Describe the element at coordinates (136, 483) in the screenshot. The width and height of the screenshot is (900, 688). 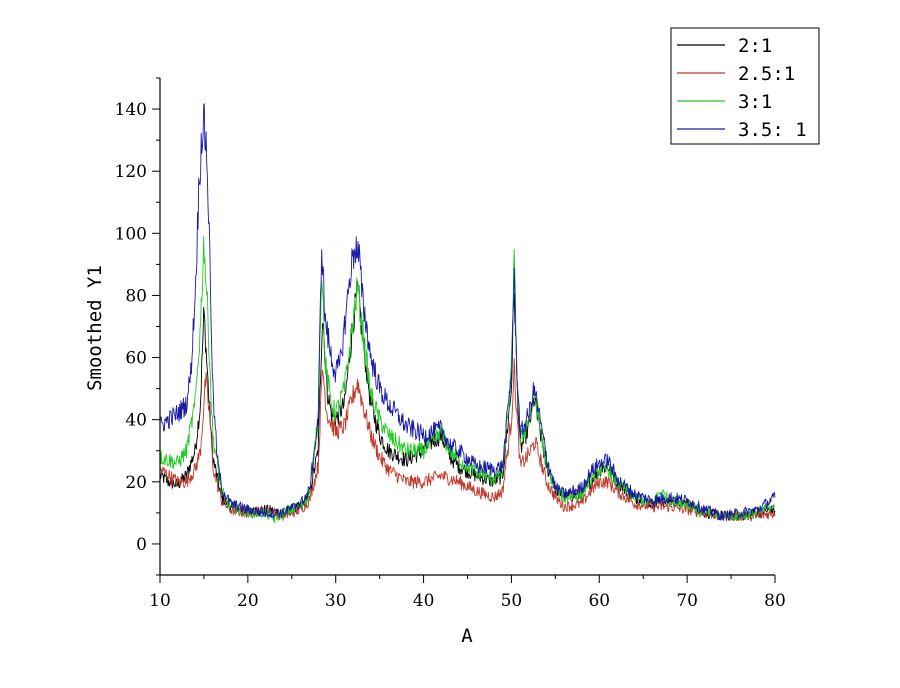
I see `y-tick-label: 20` at that location.